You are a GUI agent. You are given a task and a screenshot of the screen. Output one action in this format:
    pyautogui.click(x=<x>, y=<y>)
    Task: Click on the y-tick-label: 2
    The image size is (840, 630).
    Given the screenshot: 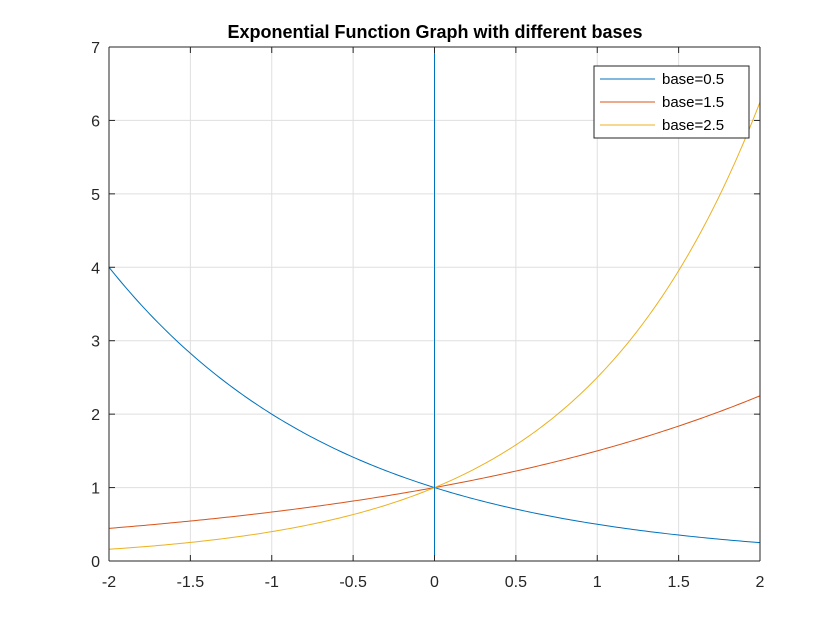 What is the action you would take?
    pyautogui.click(x=95, y=415)
    